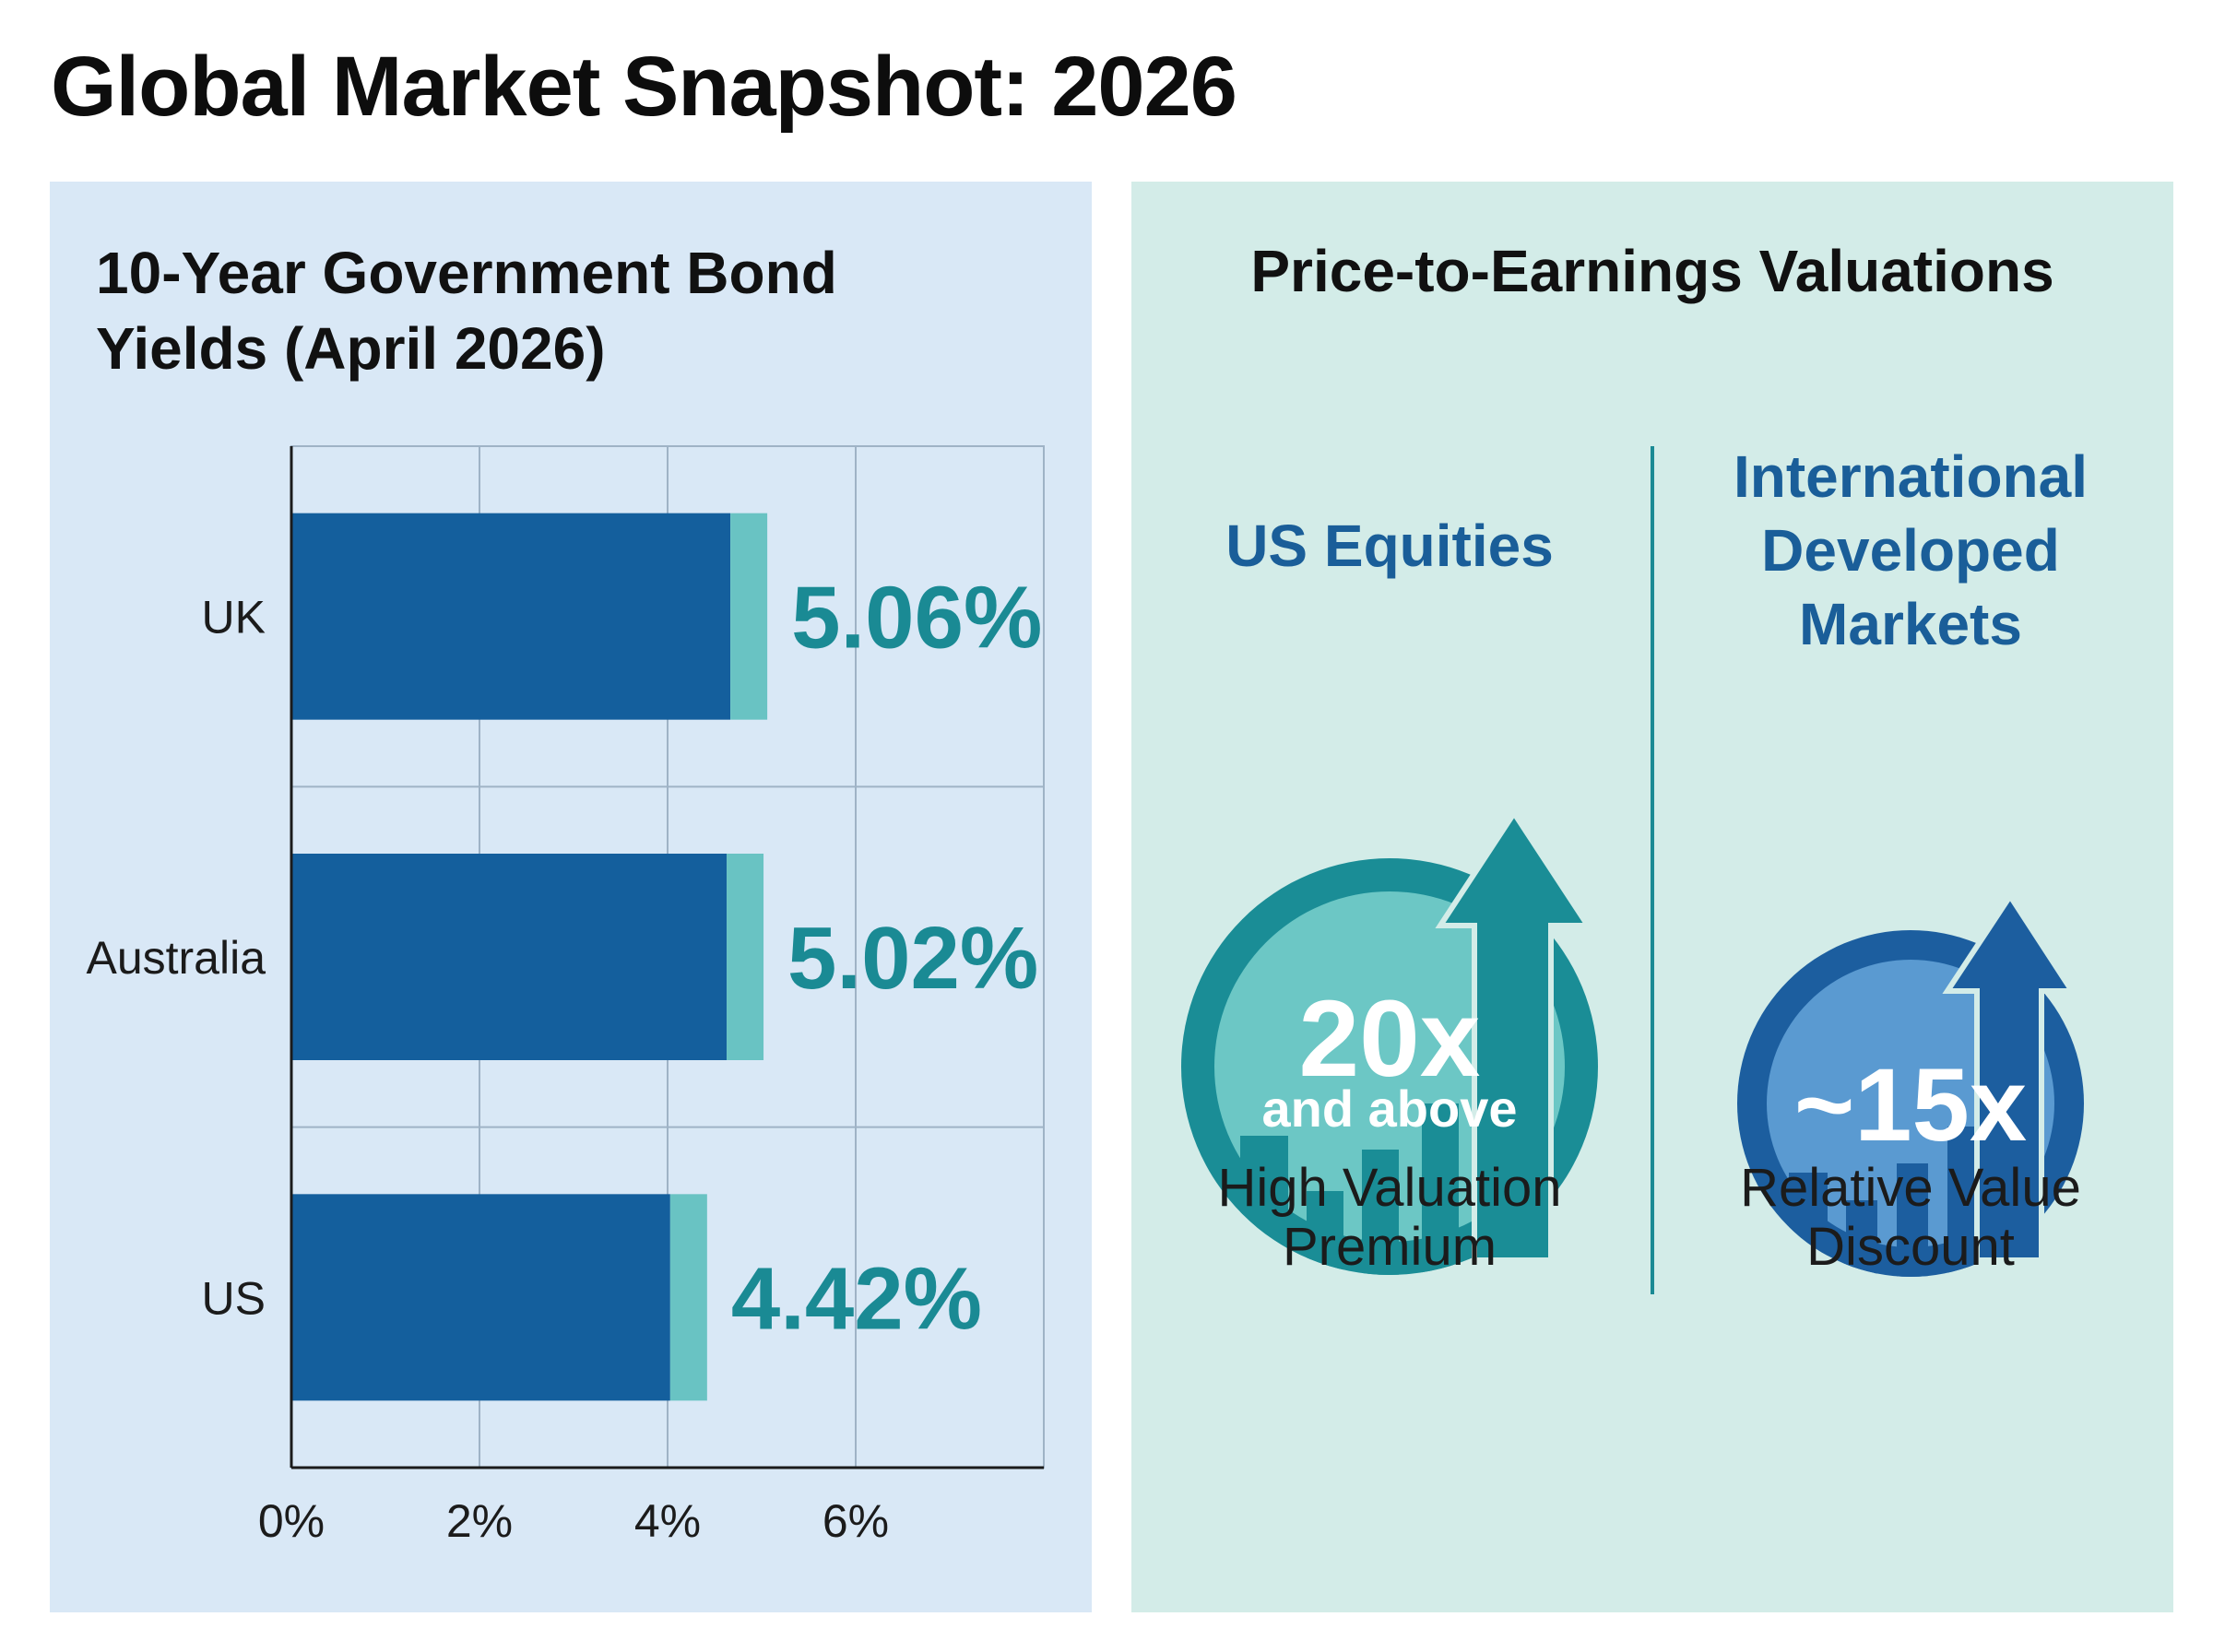 Image resolution: width=2213 pixels, height=1652 pixels. What do you see at coordinates (466, 273) in the screenshot?
I see `bond-title-line-1: 10-Year Government Bond` at bounding box center [466, 273].